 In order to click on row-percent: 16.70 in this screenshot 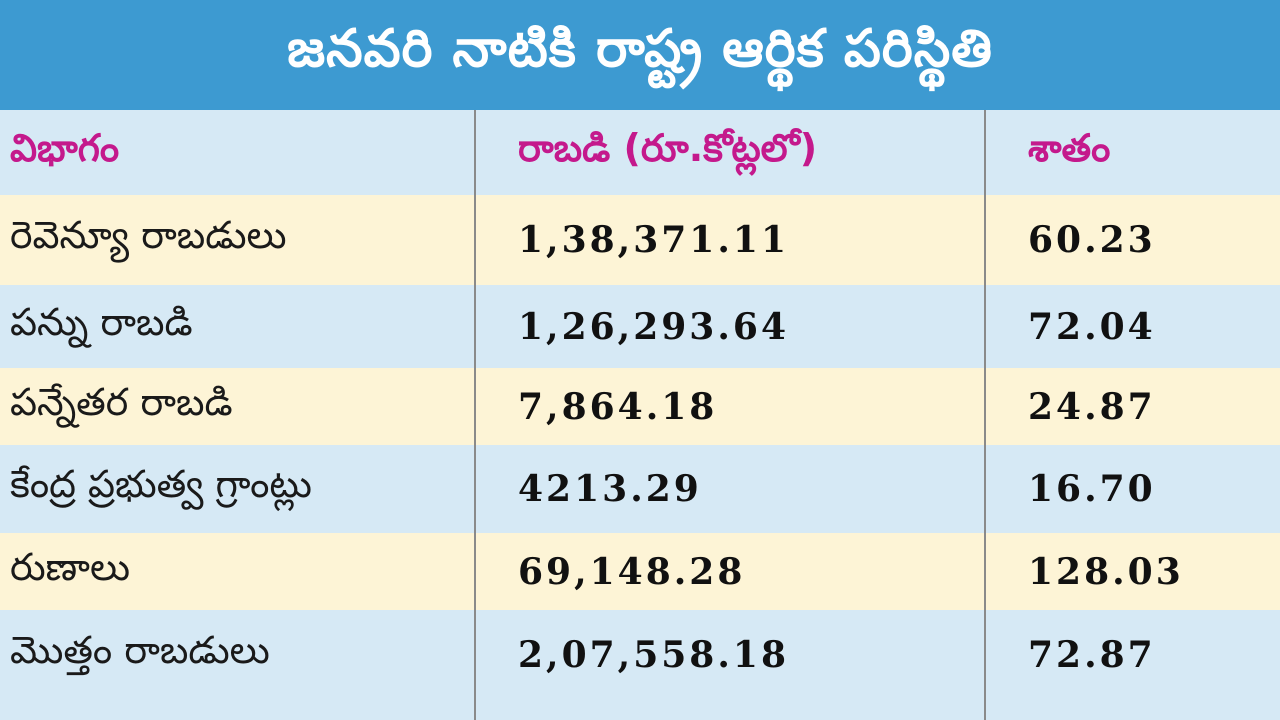, I will do `click(1092, 489)`.